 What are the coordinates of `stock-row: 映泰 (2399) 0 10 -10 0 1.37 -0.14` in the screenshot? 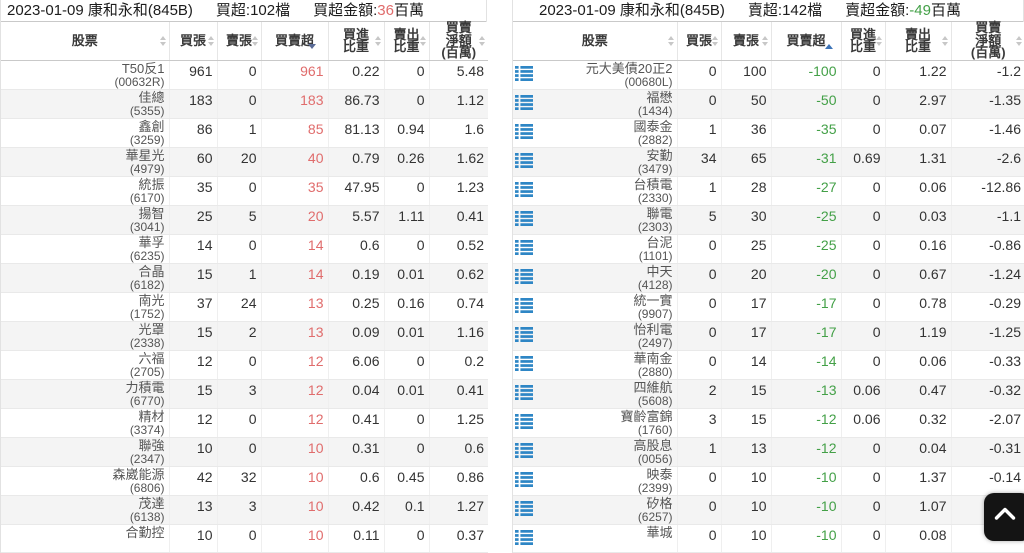 It's located at (768, 481).